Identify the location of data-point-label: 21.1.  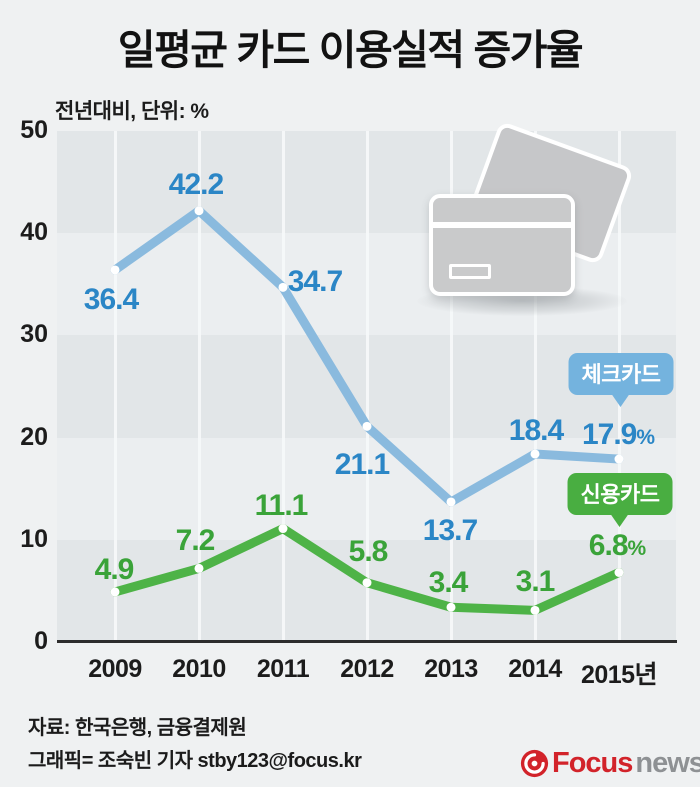
(362, 465).